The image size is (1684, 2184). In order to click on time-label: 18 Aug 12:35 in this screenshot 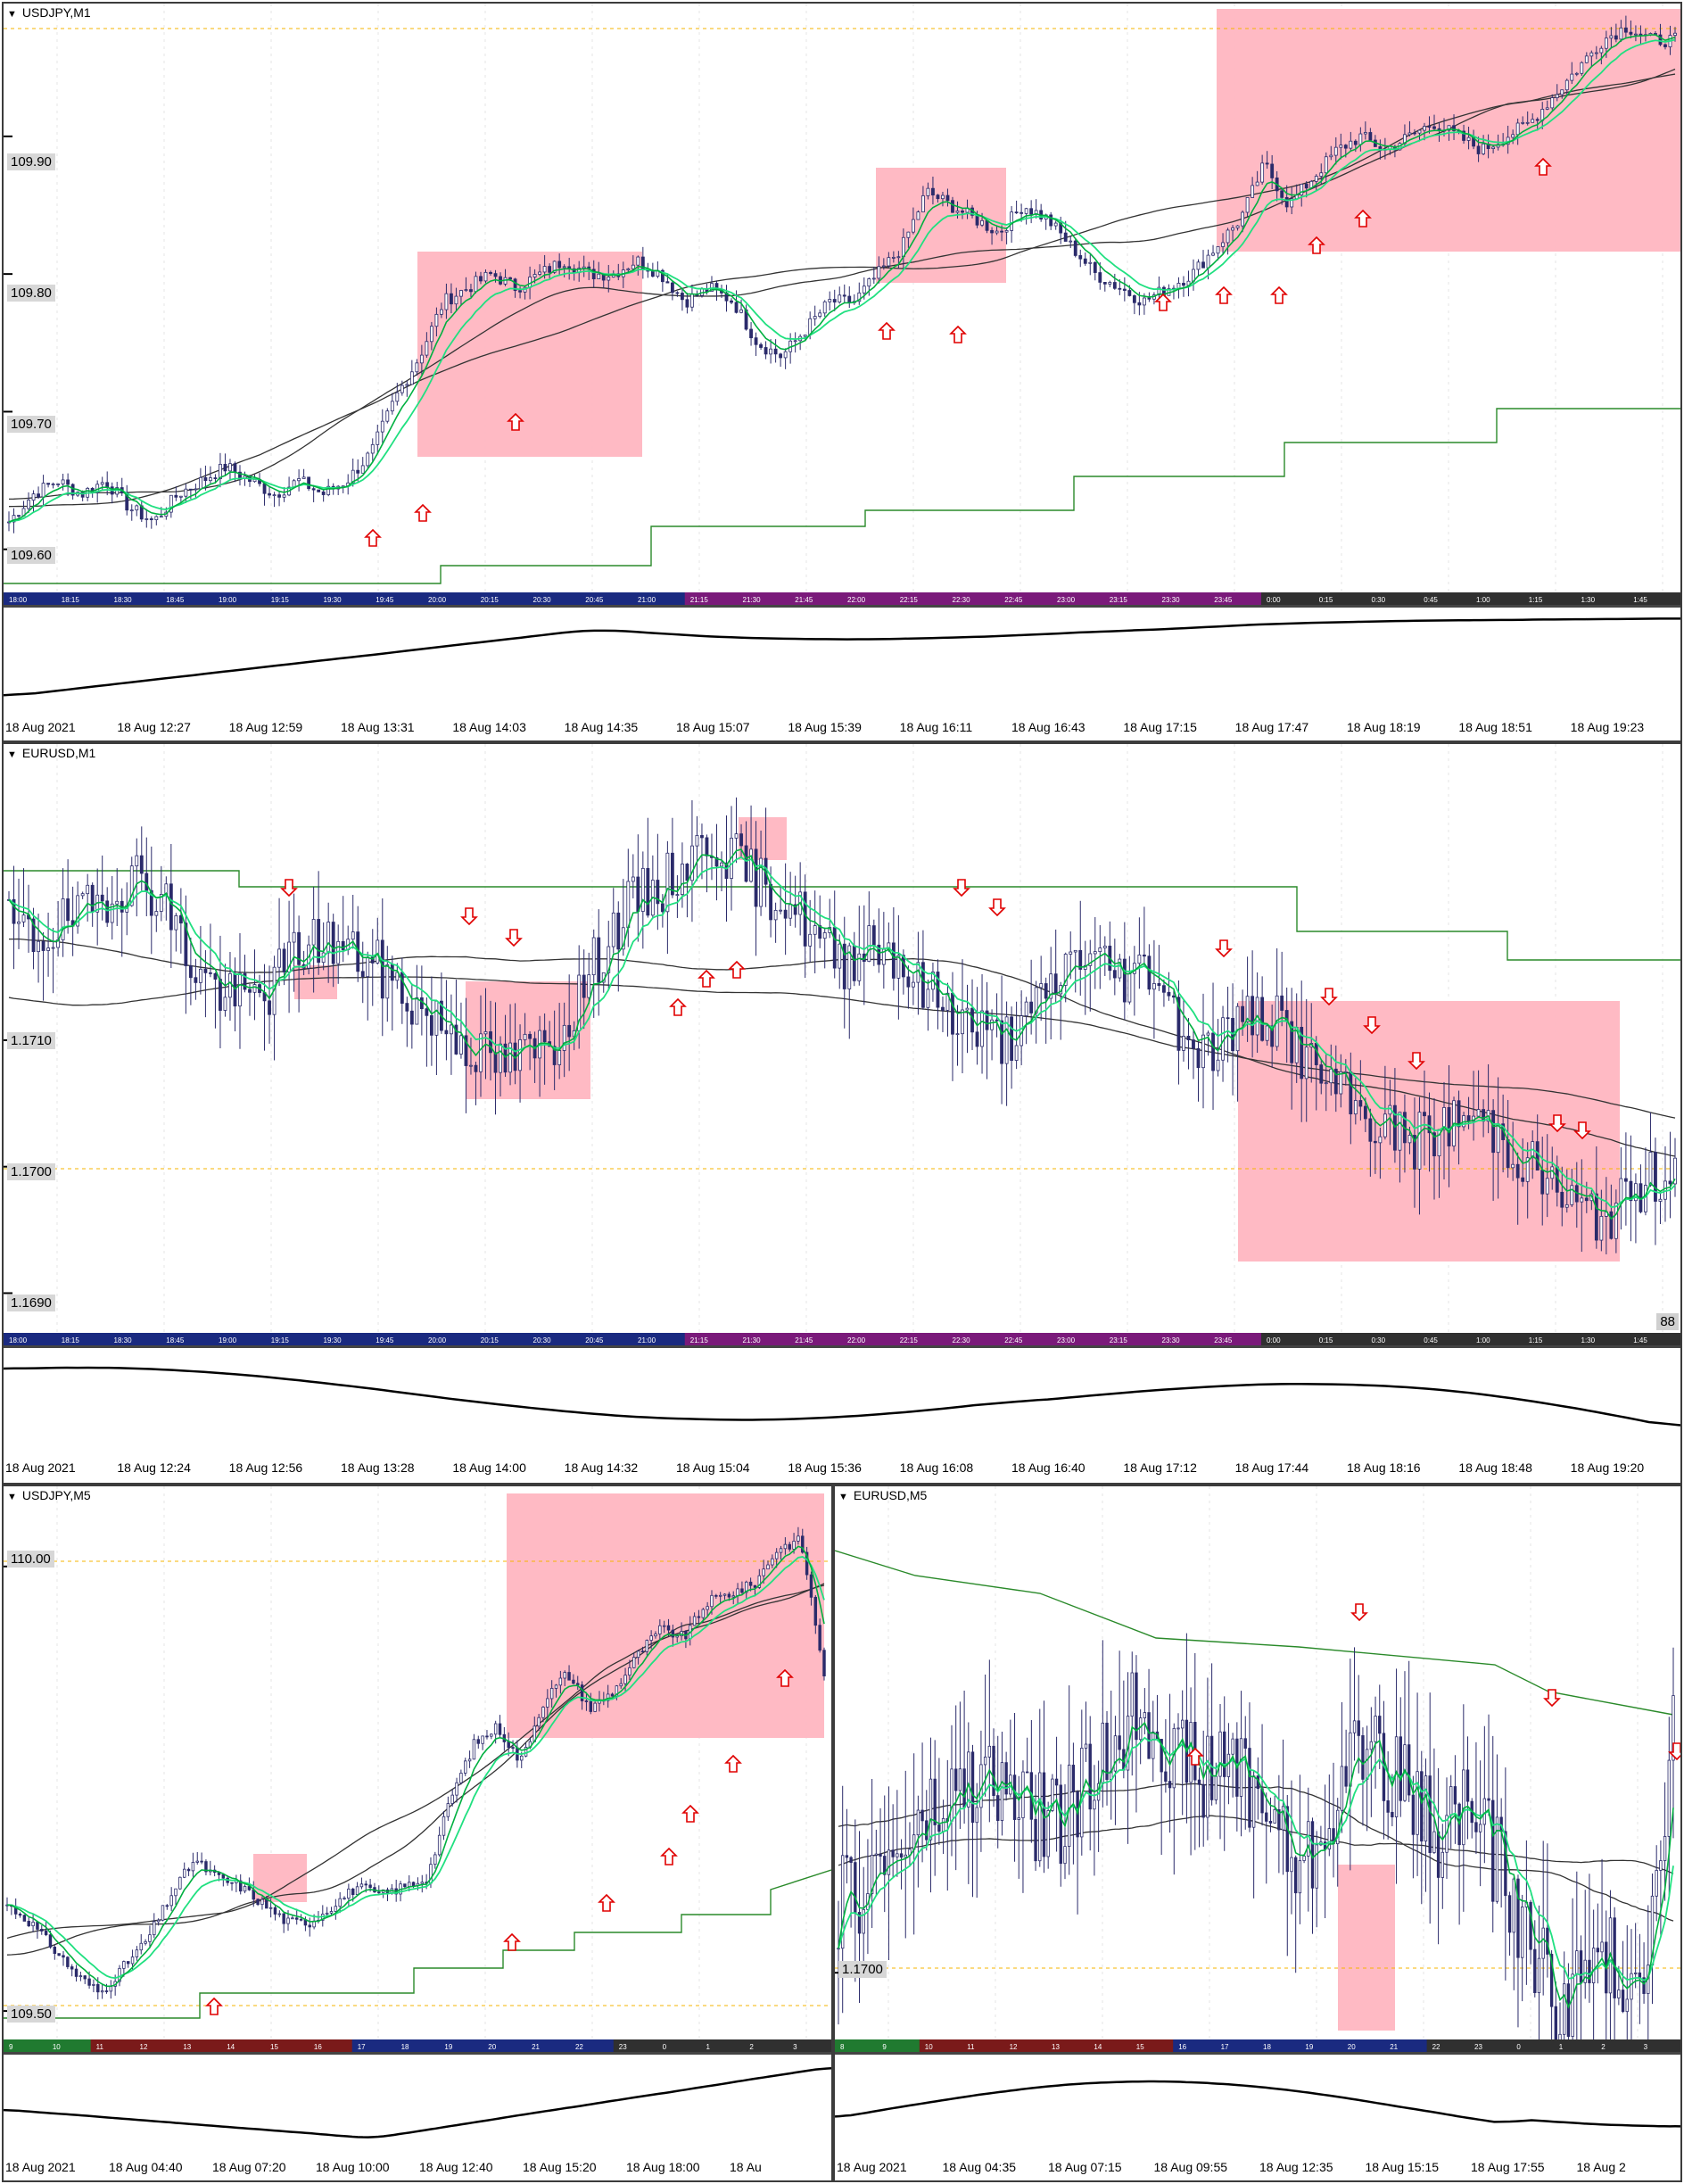, I will do `click(1296, 2167)`.